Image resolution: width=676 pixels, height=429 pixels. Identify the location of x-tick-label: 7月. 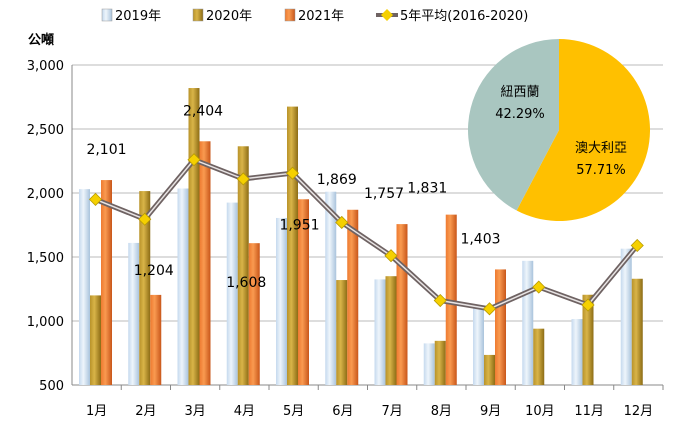
(391, 411).